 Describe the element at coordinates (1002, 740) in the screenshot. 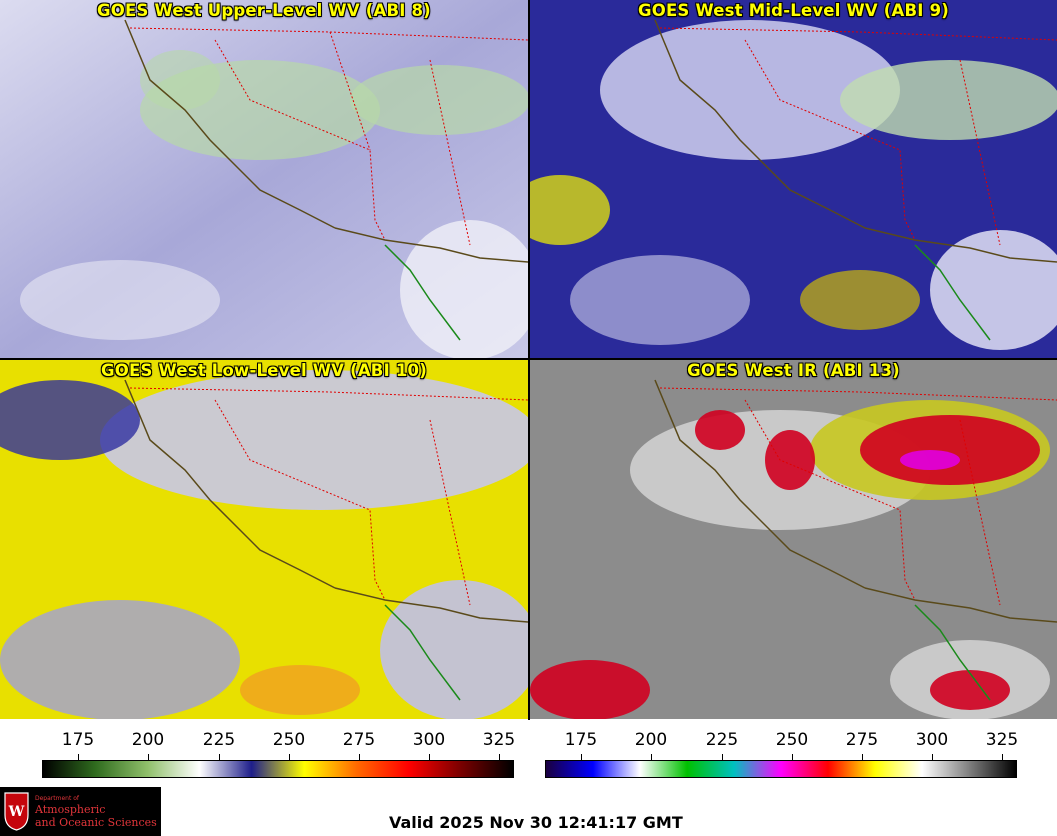

I see `ir-tick-label: 325` at that location.